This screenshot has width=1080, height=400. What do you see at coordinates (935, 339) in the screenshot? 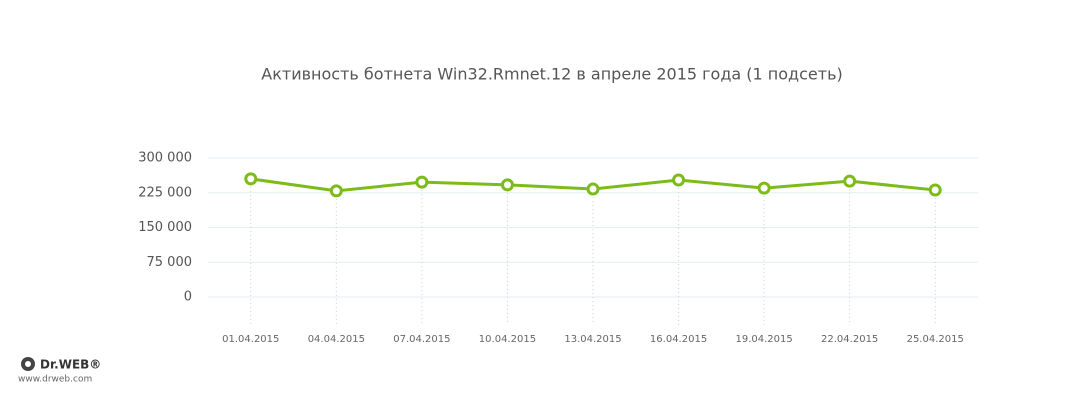
I see `x-tick-label: 25.04.2015` at bounding box center [935, 339].